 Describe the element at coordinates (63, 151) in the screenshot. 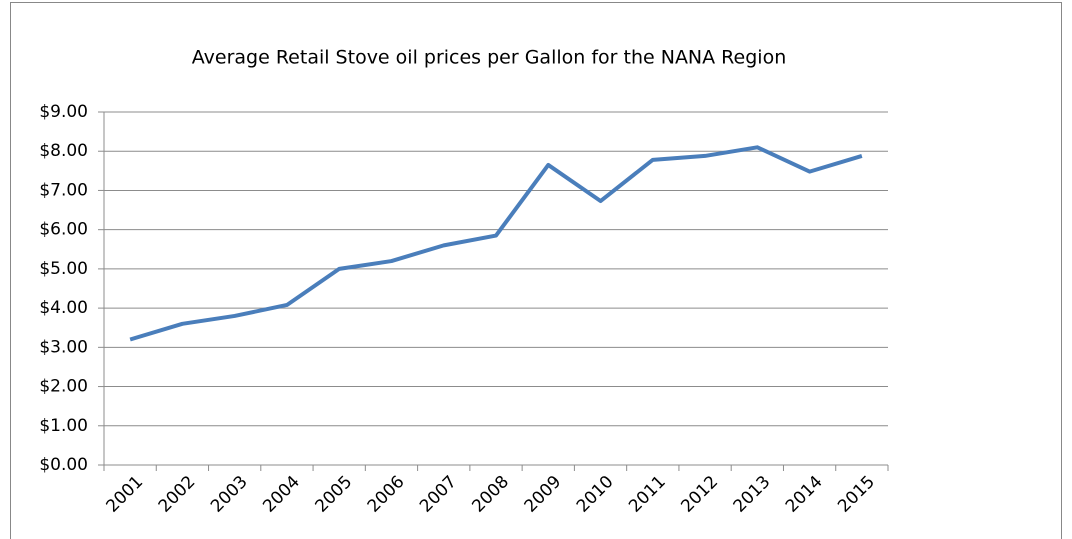

I see `y-tick-label: $8.00` at that location.